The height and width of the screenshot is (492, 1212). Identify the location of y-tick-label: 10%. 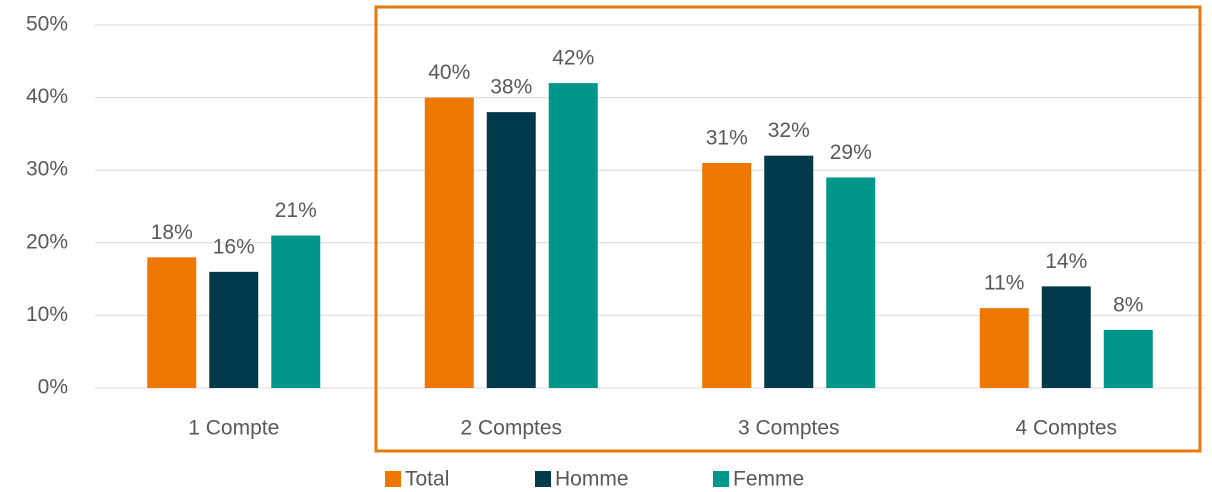
(47, 314).